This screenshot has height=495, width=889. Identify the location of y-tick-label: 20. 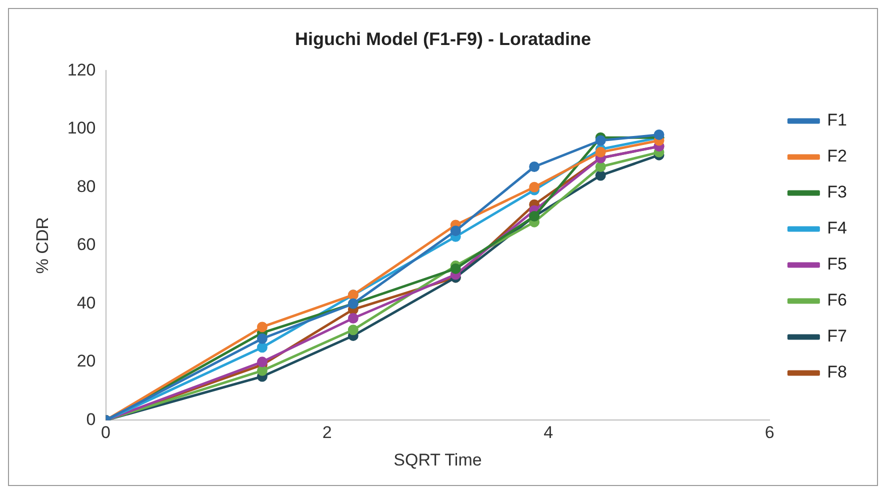
(86, 361).